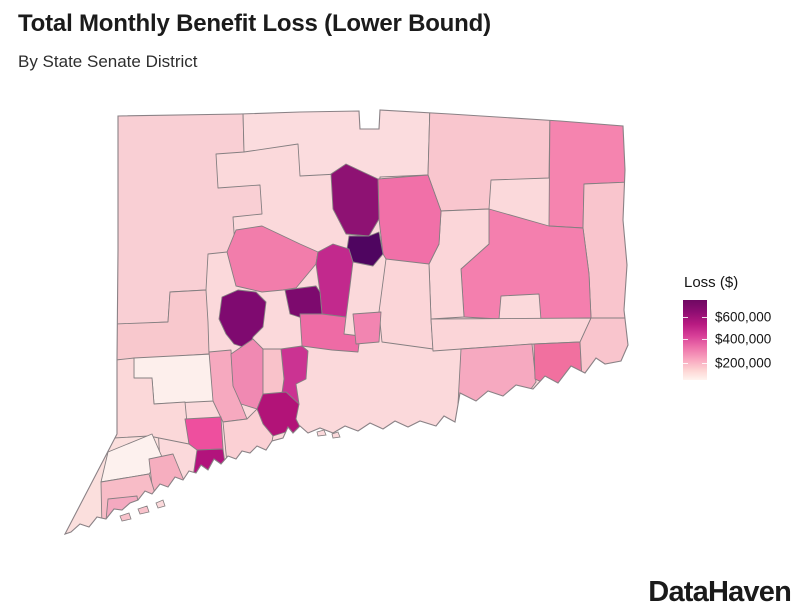 Image resolution: width=800 pixels, height=615 pixels. I want to click on district-newington-strip, so click(334, 280).